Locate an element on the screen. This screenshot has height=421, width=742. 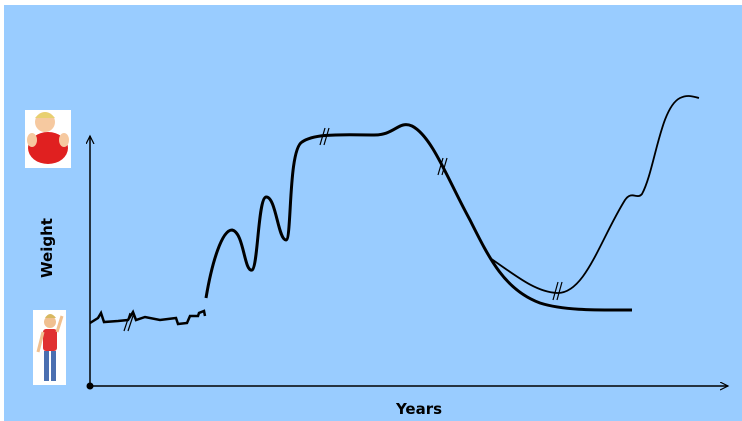
origin-dot is located at coordinates (90, 386).